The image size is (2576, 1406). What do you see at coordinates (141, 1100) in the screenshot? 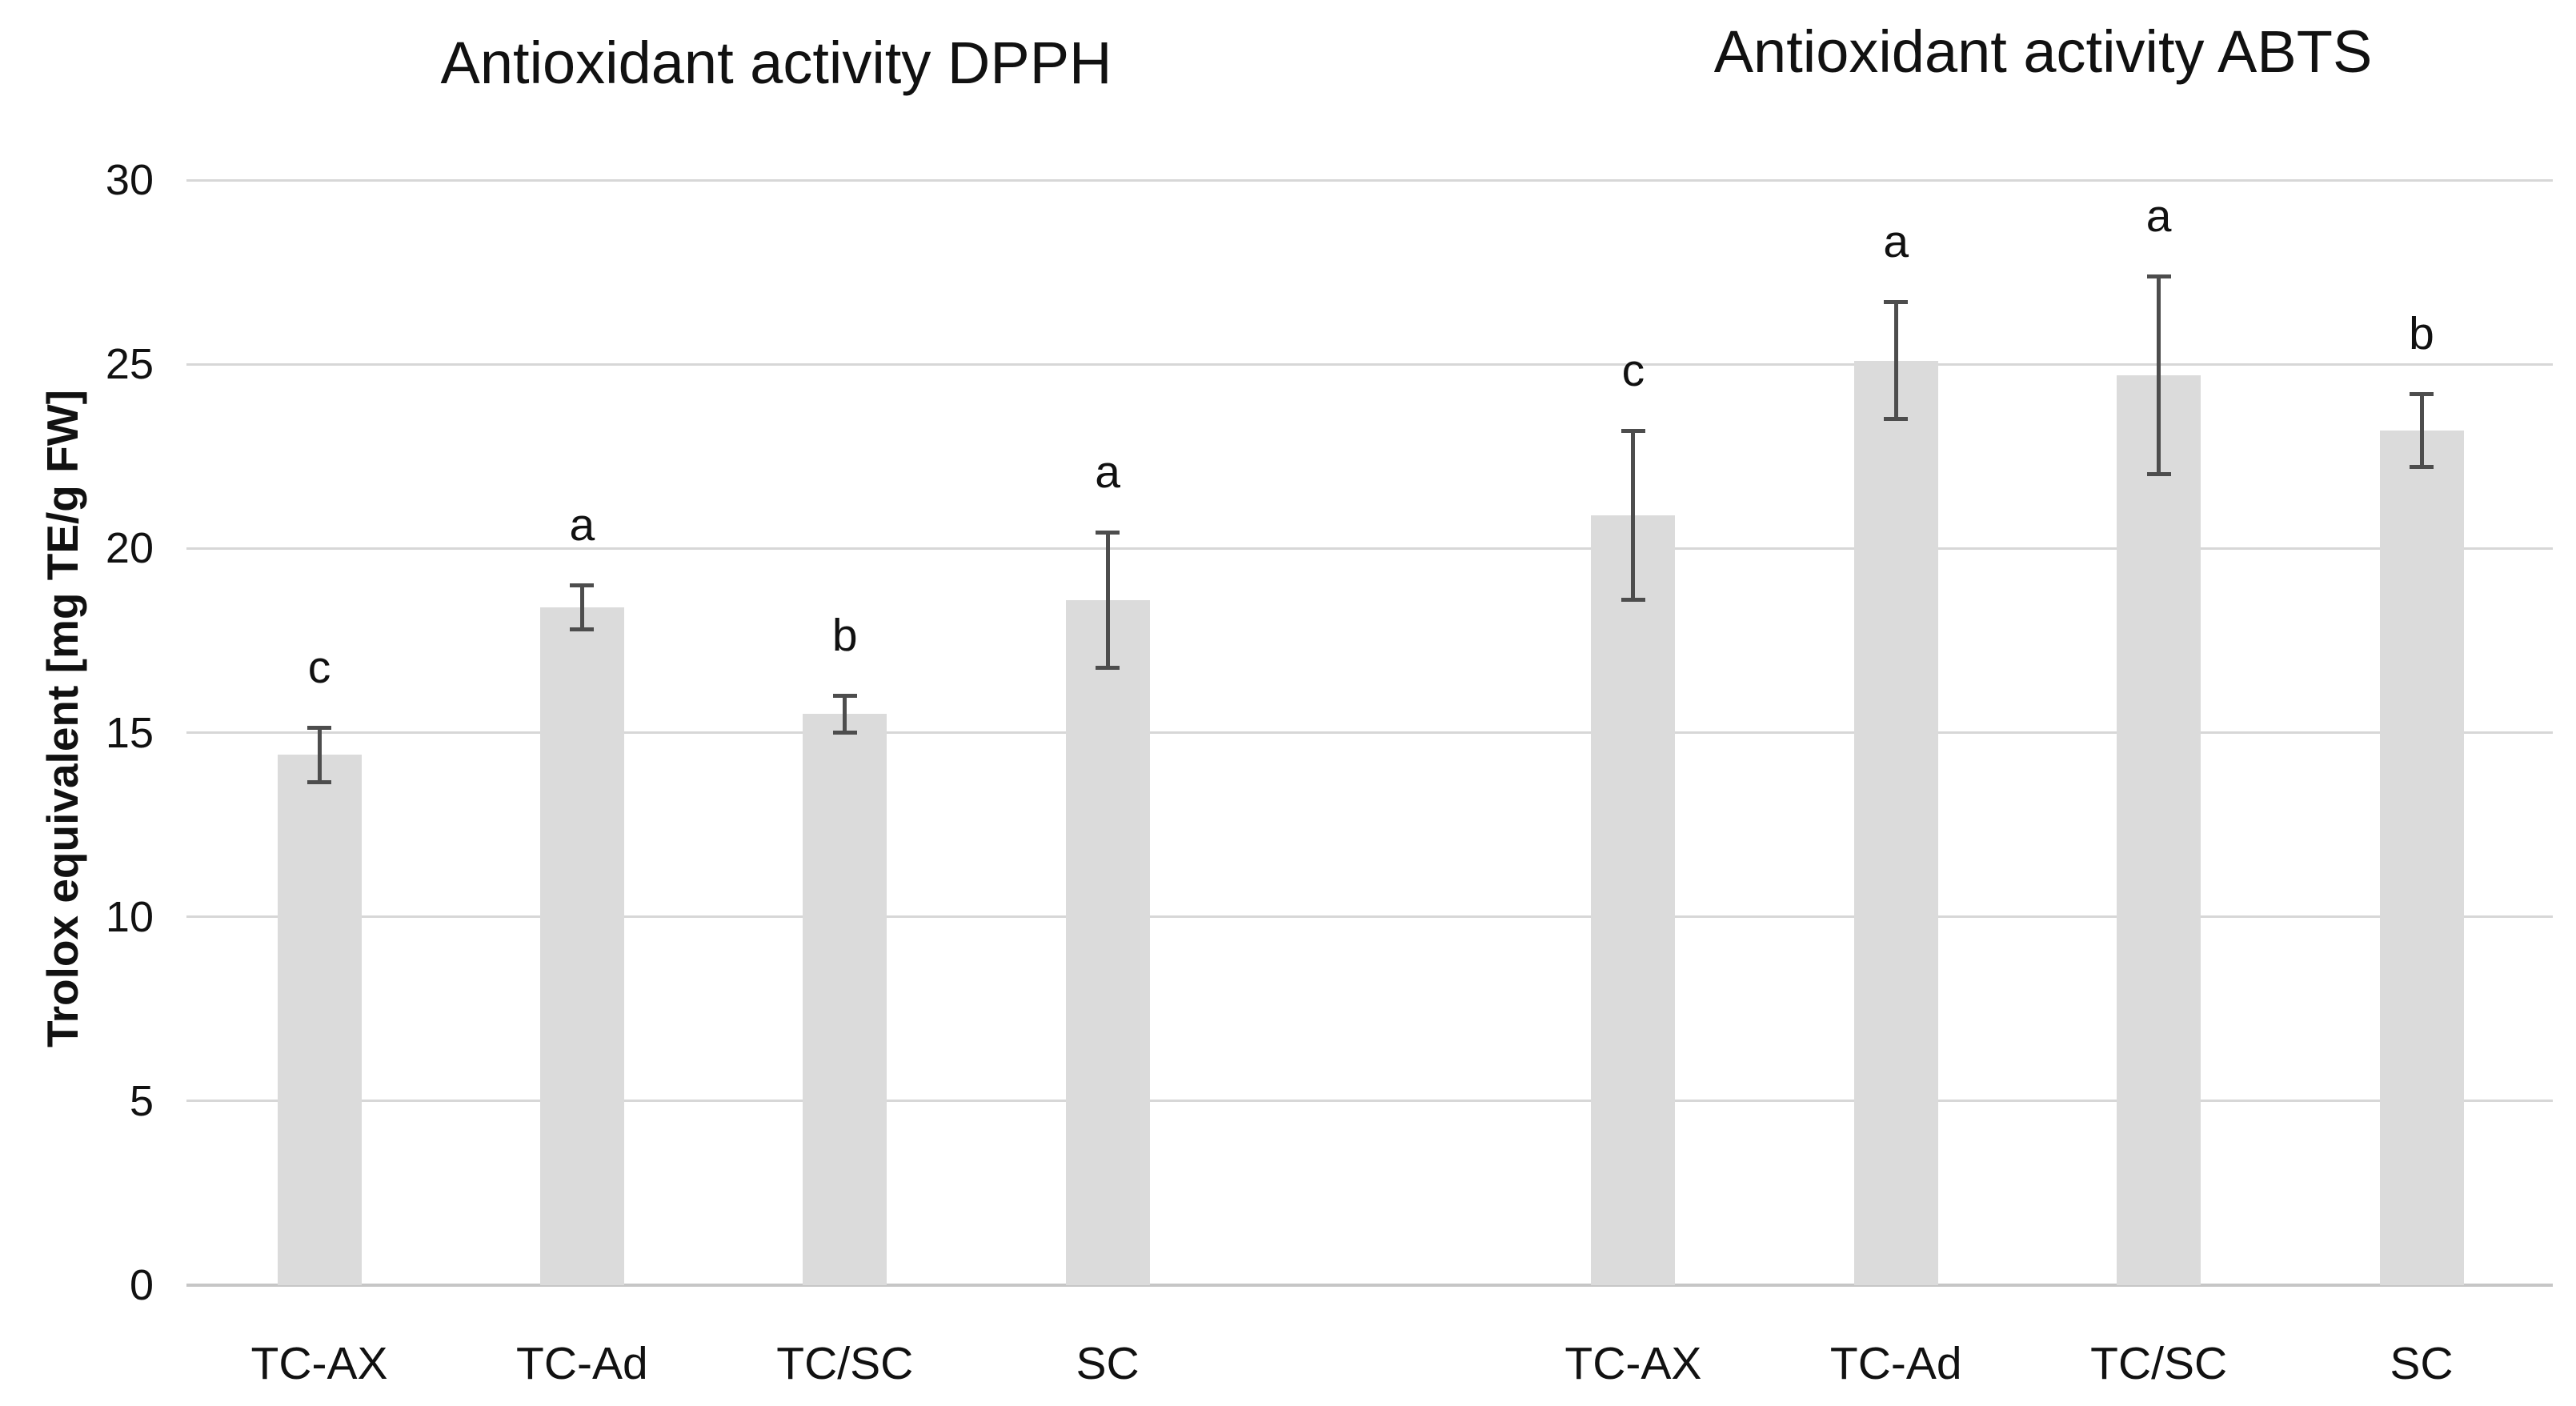
I see `y-tick-label: 5` at bounding box center [141, 1100].